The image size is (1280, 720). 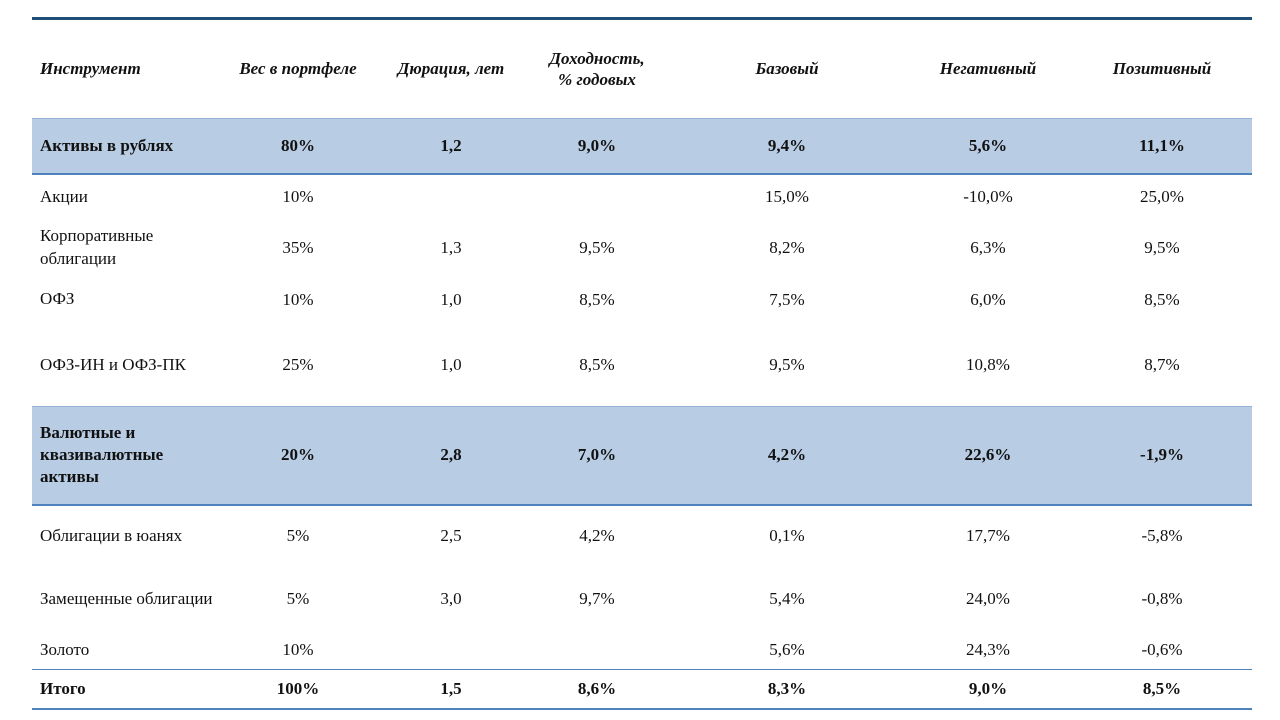 What do you see at coordinates (451, 535) in the screenshot?
I see `value-cell: 2,5` at bounding box center [451, 535].